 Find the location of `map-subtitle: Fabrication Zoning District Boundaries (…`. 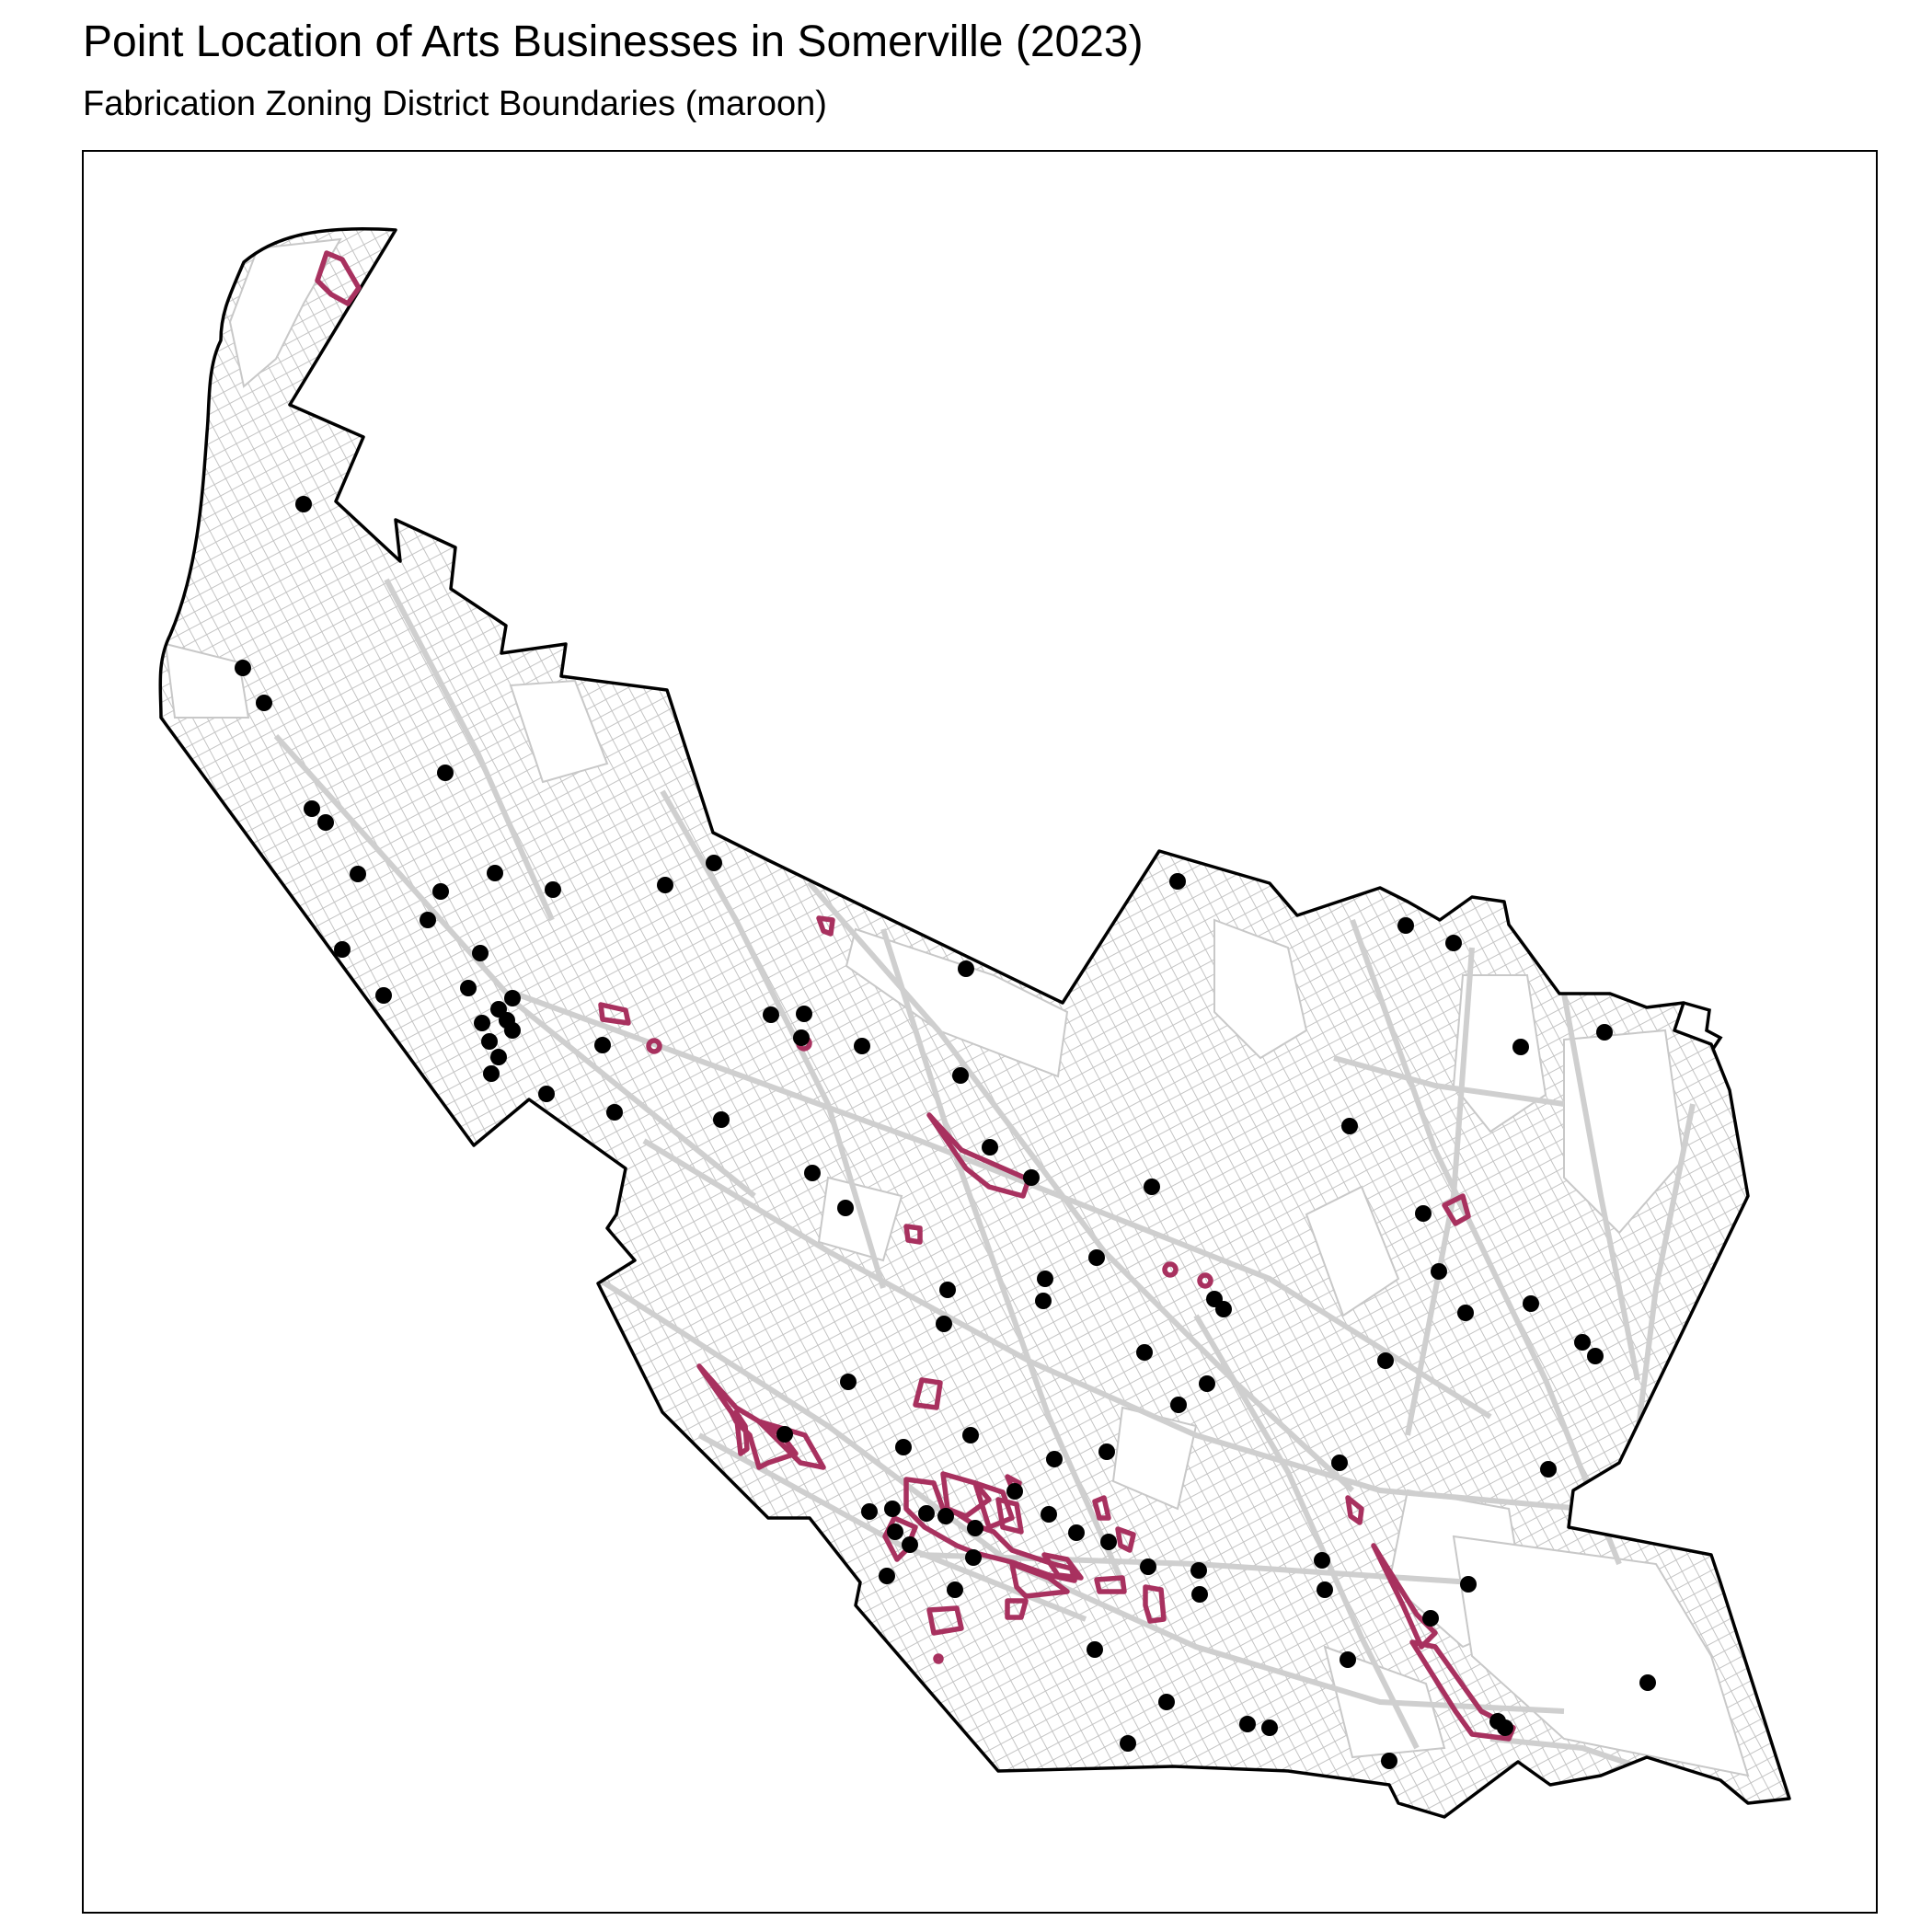

map-subtitle: Fabrication Zoning District Boundaries (… is located at coordinates (455, 104).